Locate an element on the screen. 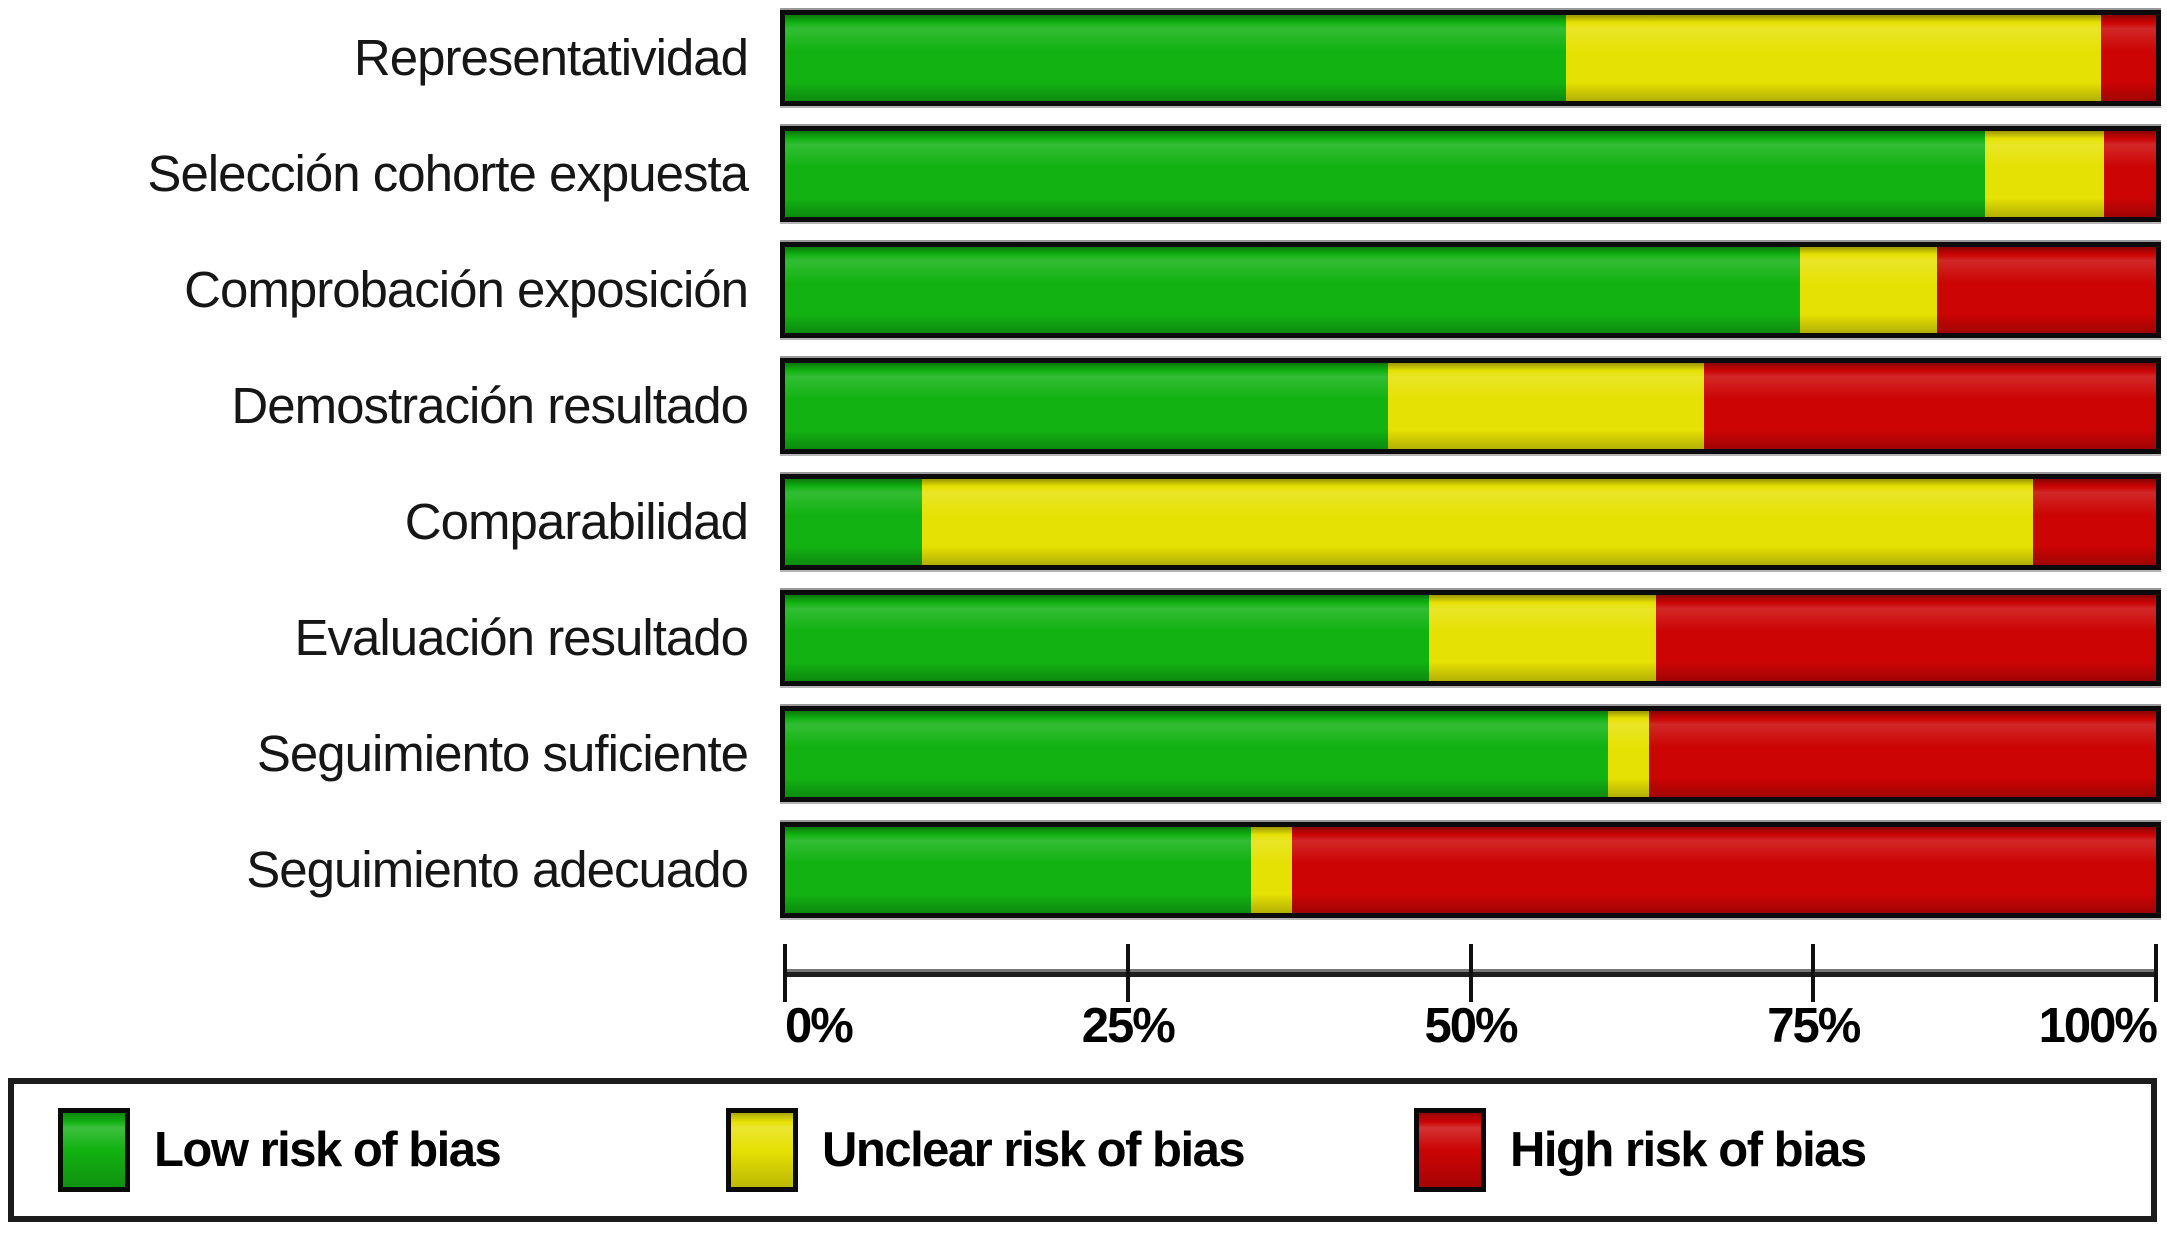 This screenshot has width=2167, height=1238. legend-swatch-unclear-risk is located at coordinates (762, 1150).